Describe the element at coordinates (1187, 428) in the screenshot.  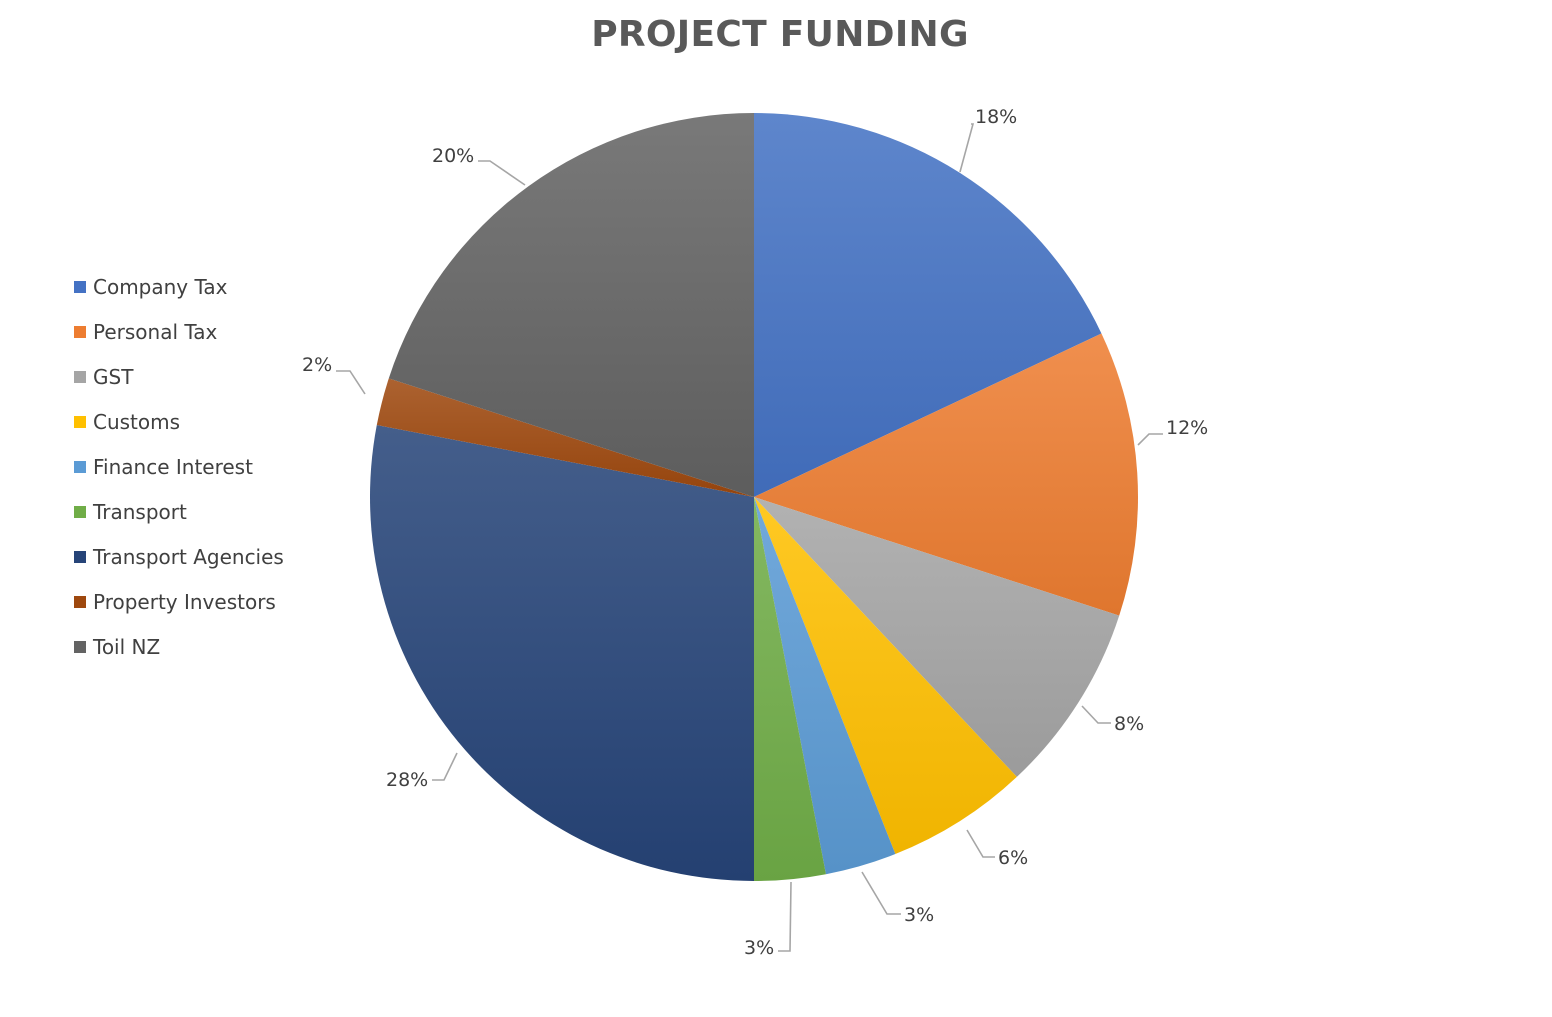
I see `data-label-personal-tax: 12%` at that location.